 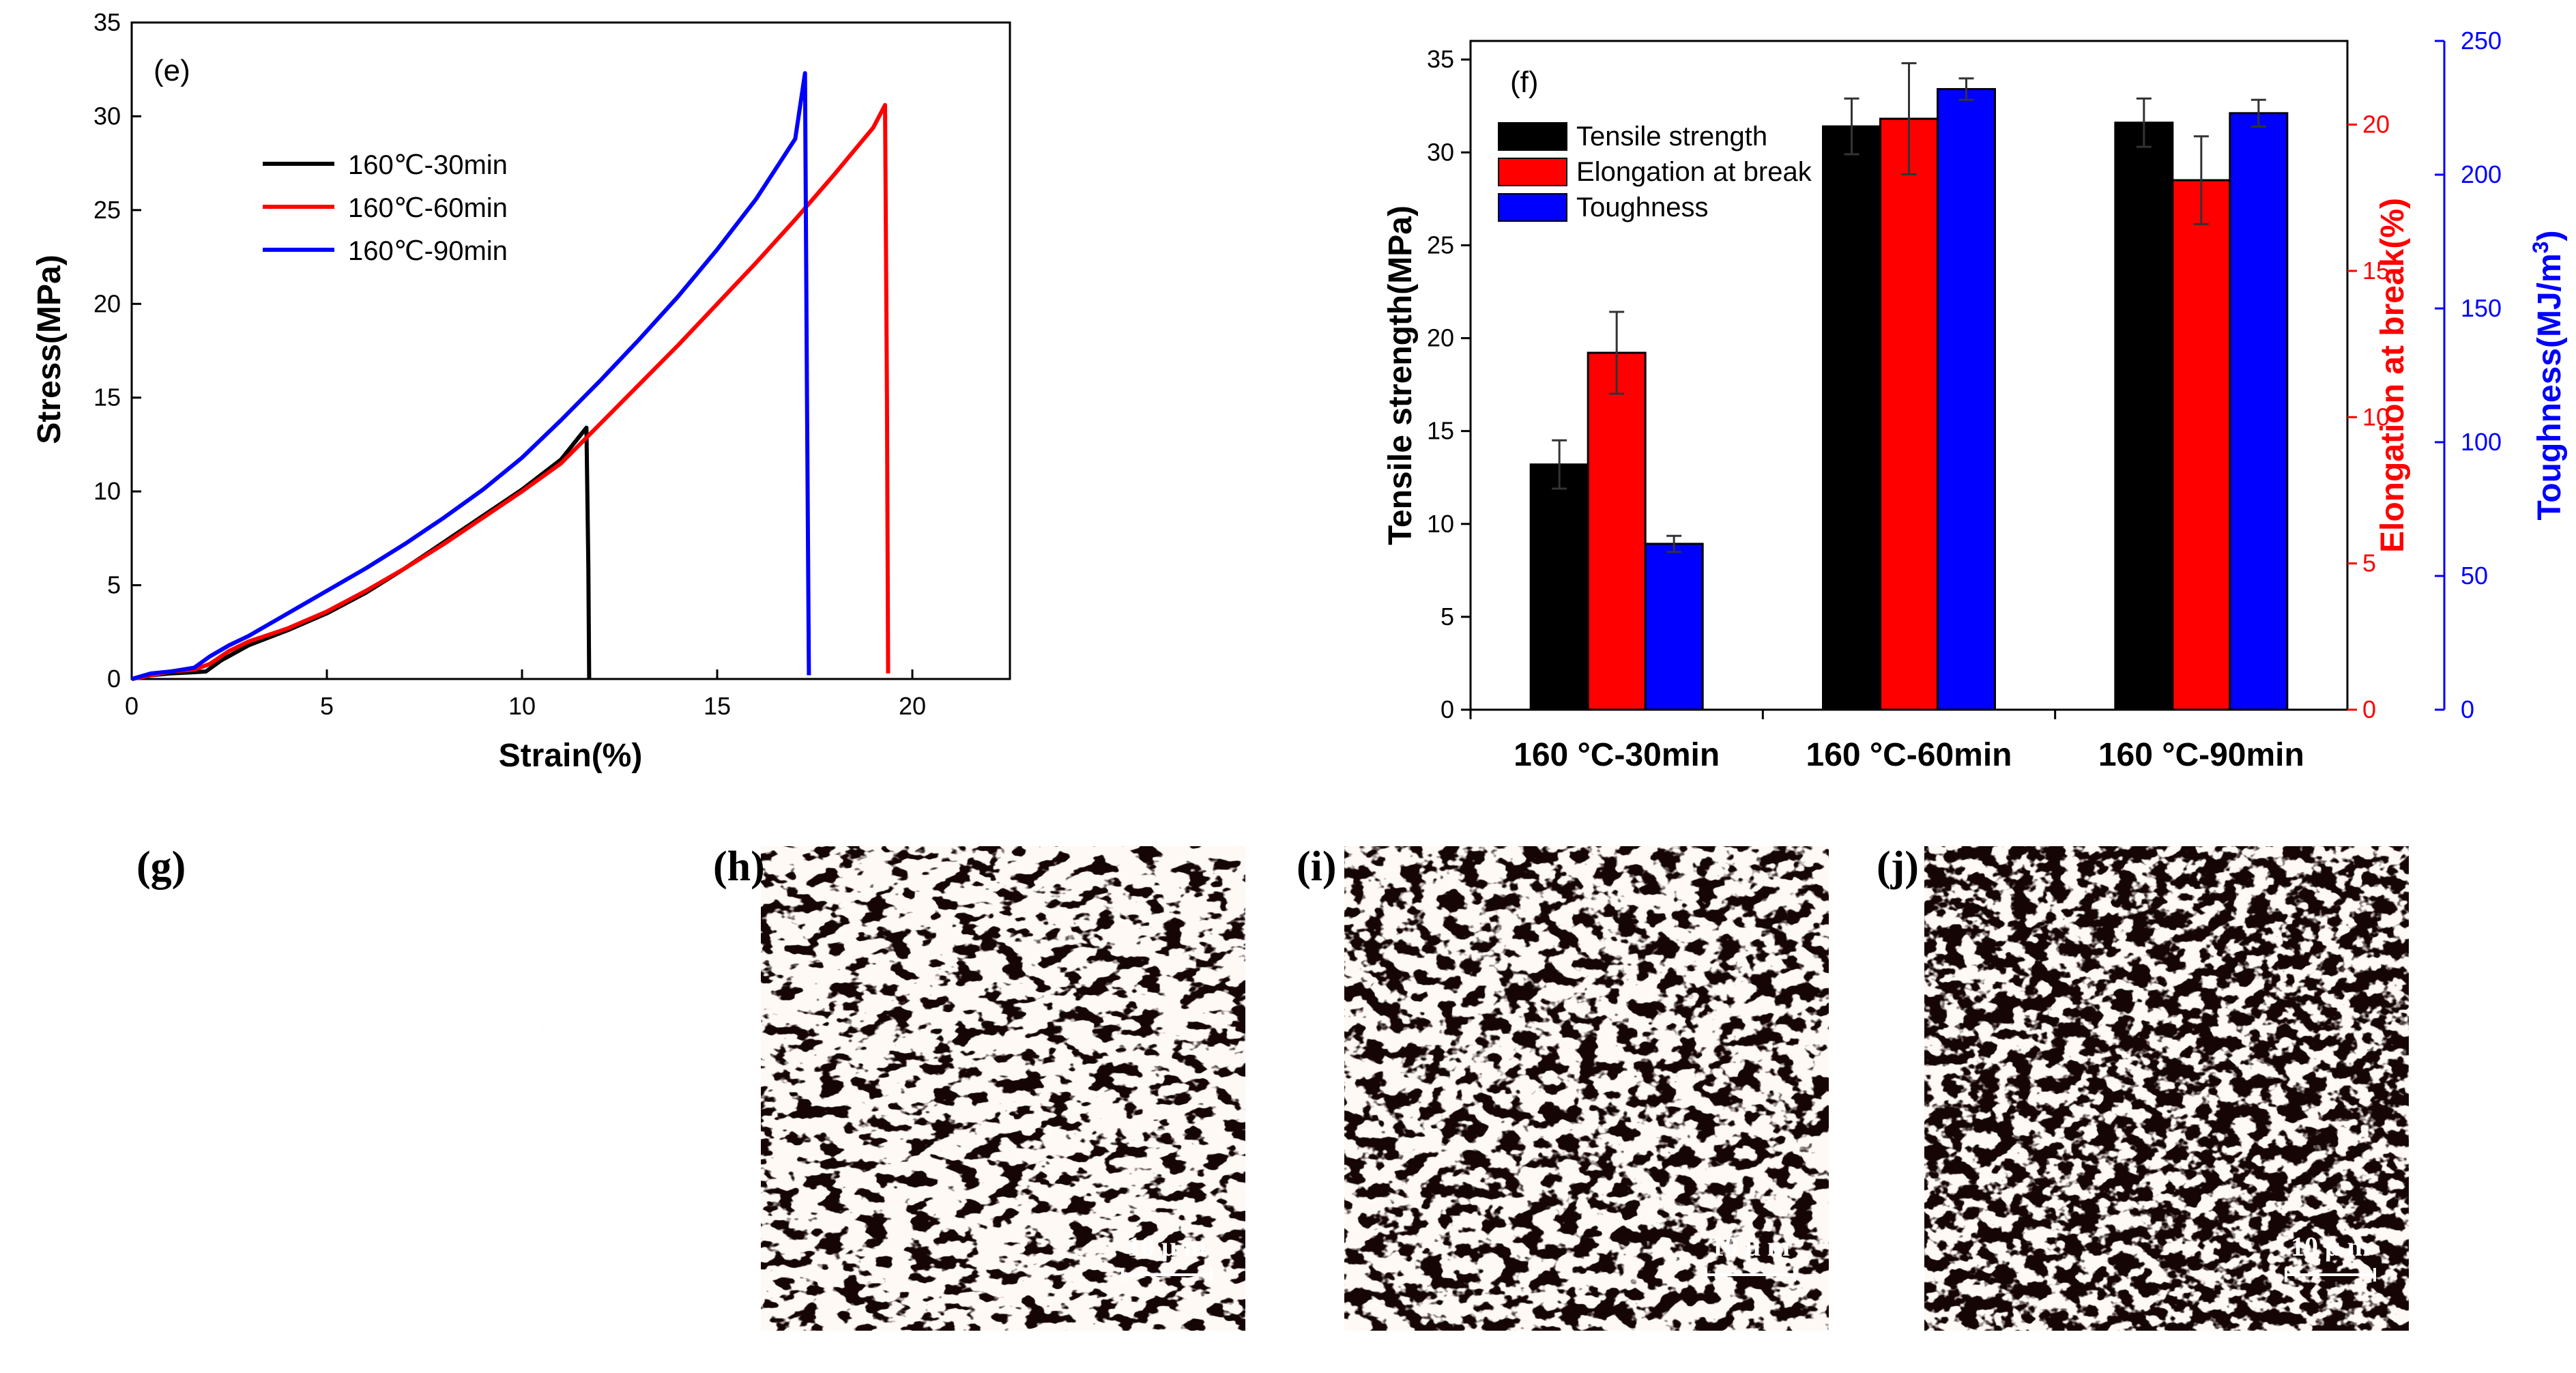 What do you see at coordinates (327, 706) in the screenshot?
I see `x-tick-label: 5` at bounding box center [327, 706].